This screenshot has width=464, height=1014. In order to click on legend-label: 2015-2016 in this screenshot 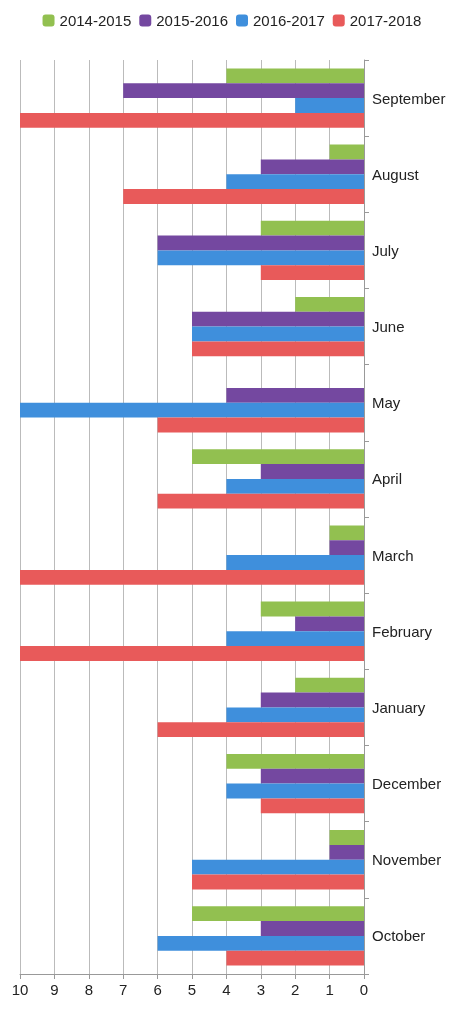, I will do `click(192, 20)`.